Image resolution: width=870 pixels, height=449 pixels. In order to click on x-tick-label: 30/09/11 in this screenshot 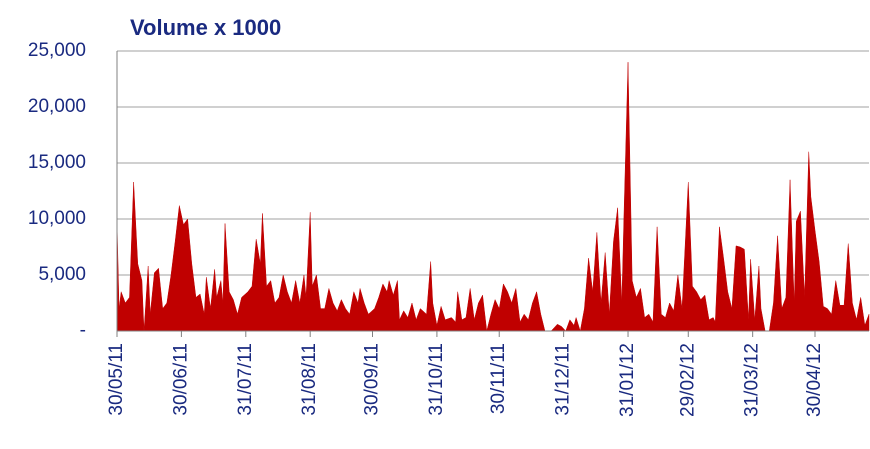, I will do `click(372, 379)`.